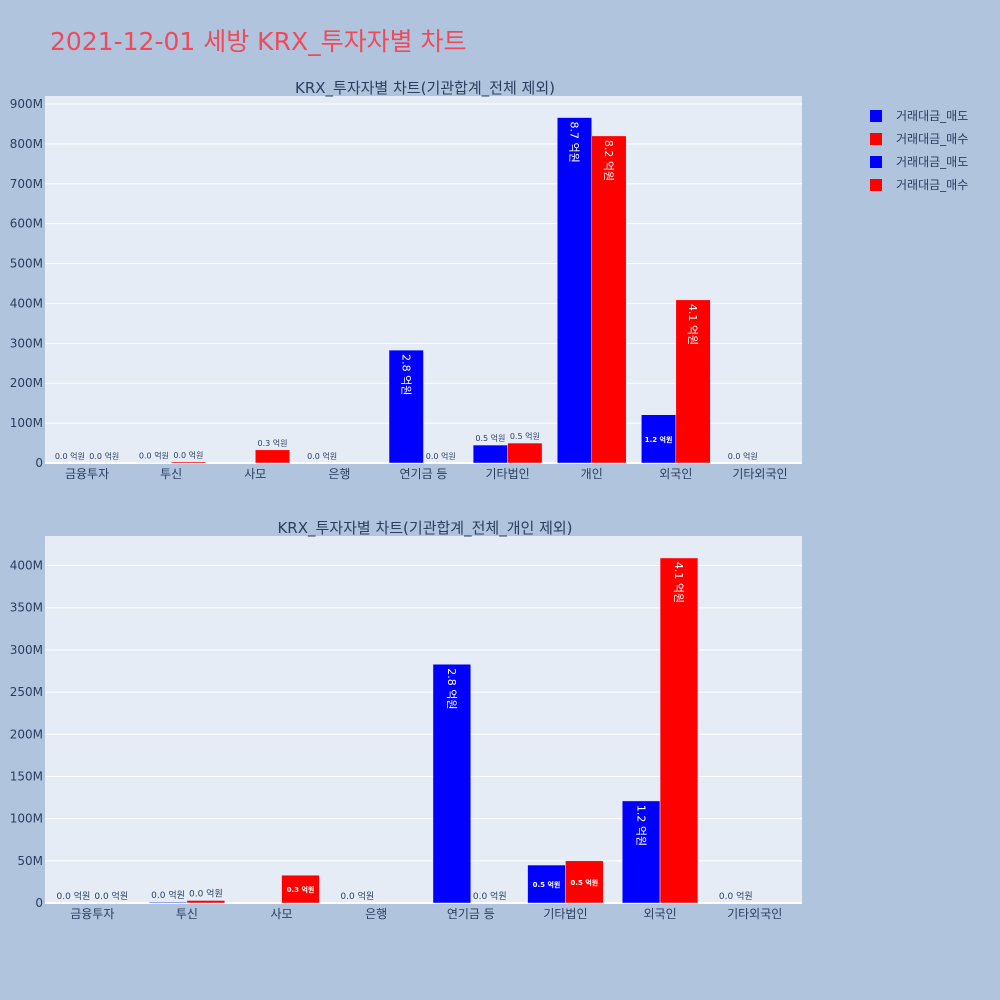 The image size is (1000, 1000). Describe the element at coordinates (258, 41) in the screenshot. I see `page-title: 2021-12-01 세방 KRX_투자자별 차트` at that location.